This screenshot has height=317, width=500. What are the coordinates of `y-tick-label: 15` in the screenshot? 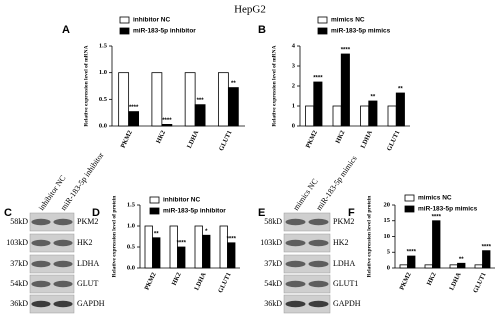 It's located at (387, 220).